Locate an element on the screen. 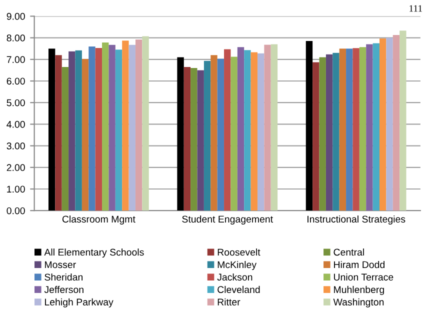 The height and width of the screenshot is (324, 429). y-tick-label: 5.00 is located at coordinates (15, 102).